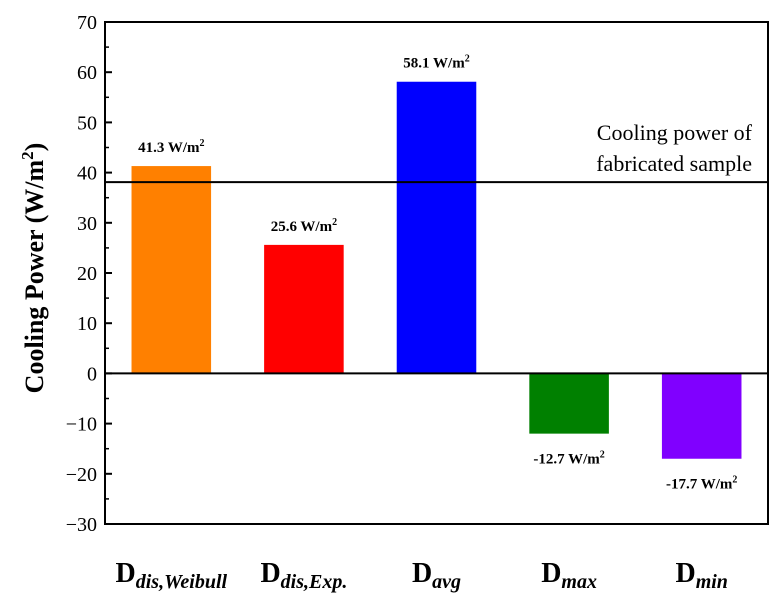  I want to click on y-axis-ticks: −30 −20 −10 0 10 20 30 40 50 60 70, so click(89, 274).